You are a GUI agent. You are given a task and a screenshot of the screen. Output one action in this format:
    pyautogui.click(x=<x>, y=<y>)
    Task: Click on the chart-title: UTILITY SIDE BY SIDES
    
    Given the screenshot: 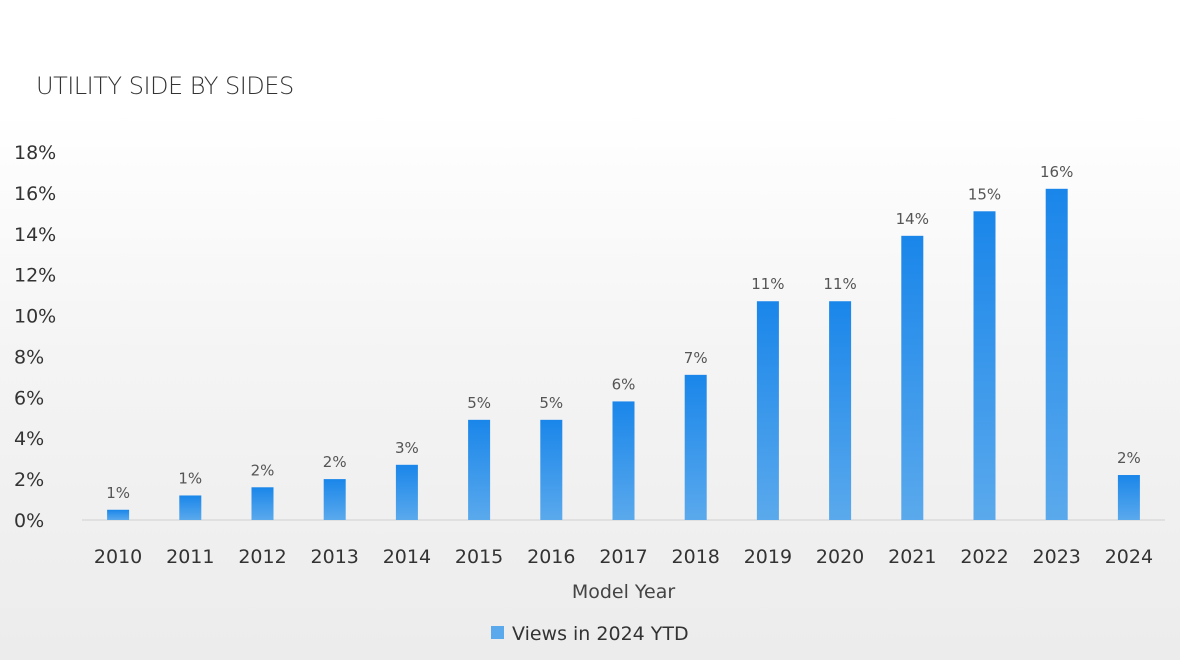 What is the action you would take?
    pyautogui.click(x=165, y=86)
    